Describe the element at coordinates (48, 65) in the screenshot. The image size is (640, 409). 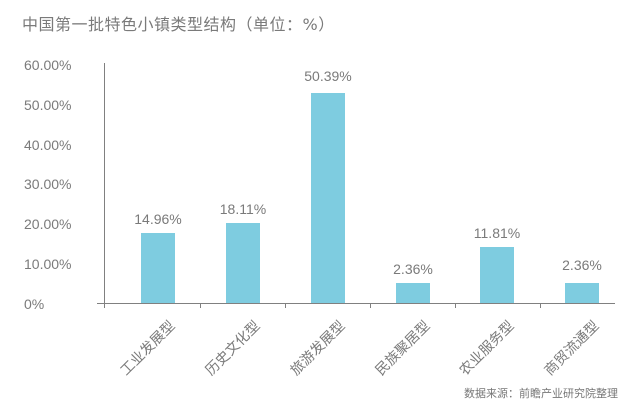
I see `y-tick-label: 60.00%` at that location.